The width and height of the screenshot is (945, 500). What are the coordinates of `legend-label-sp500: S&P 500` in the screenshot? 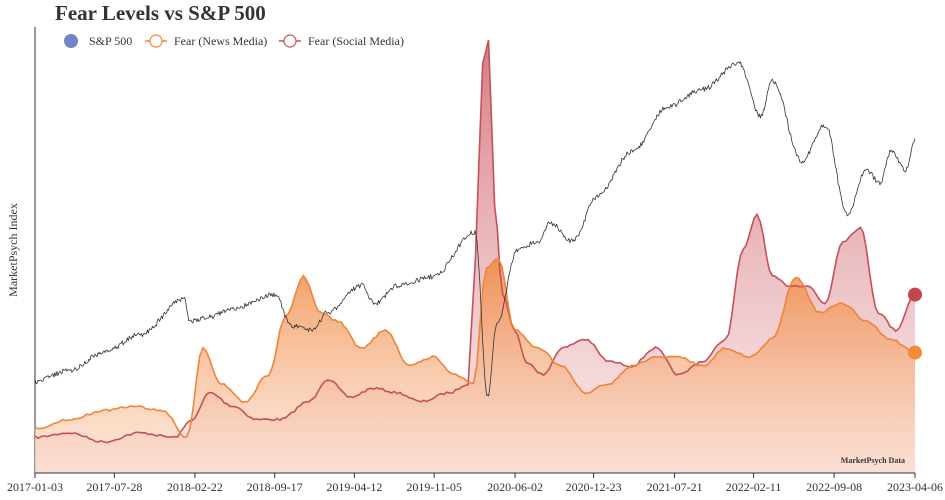 It's located at (110, 41).